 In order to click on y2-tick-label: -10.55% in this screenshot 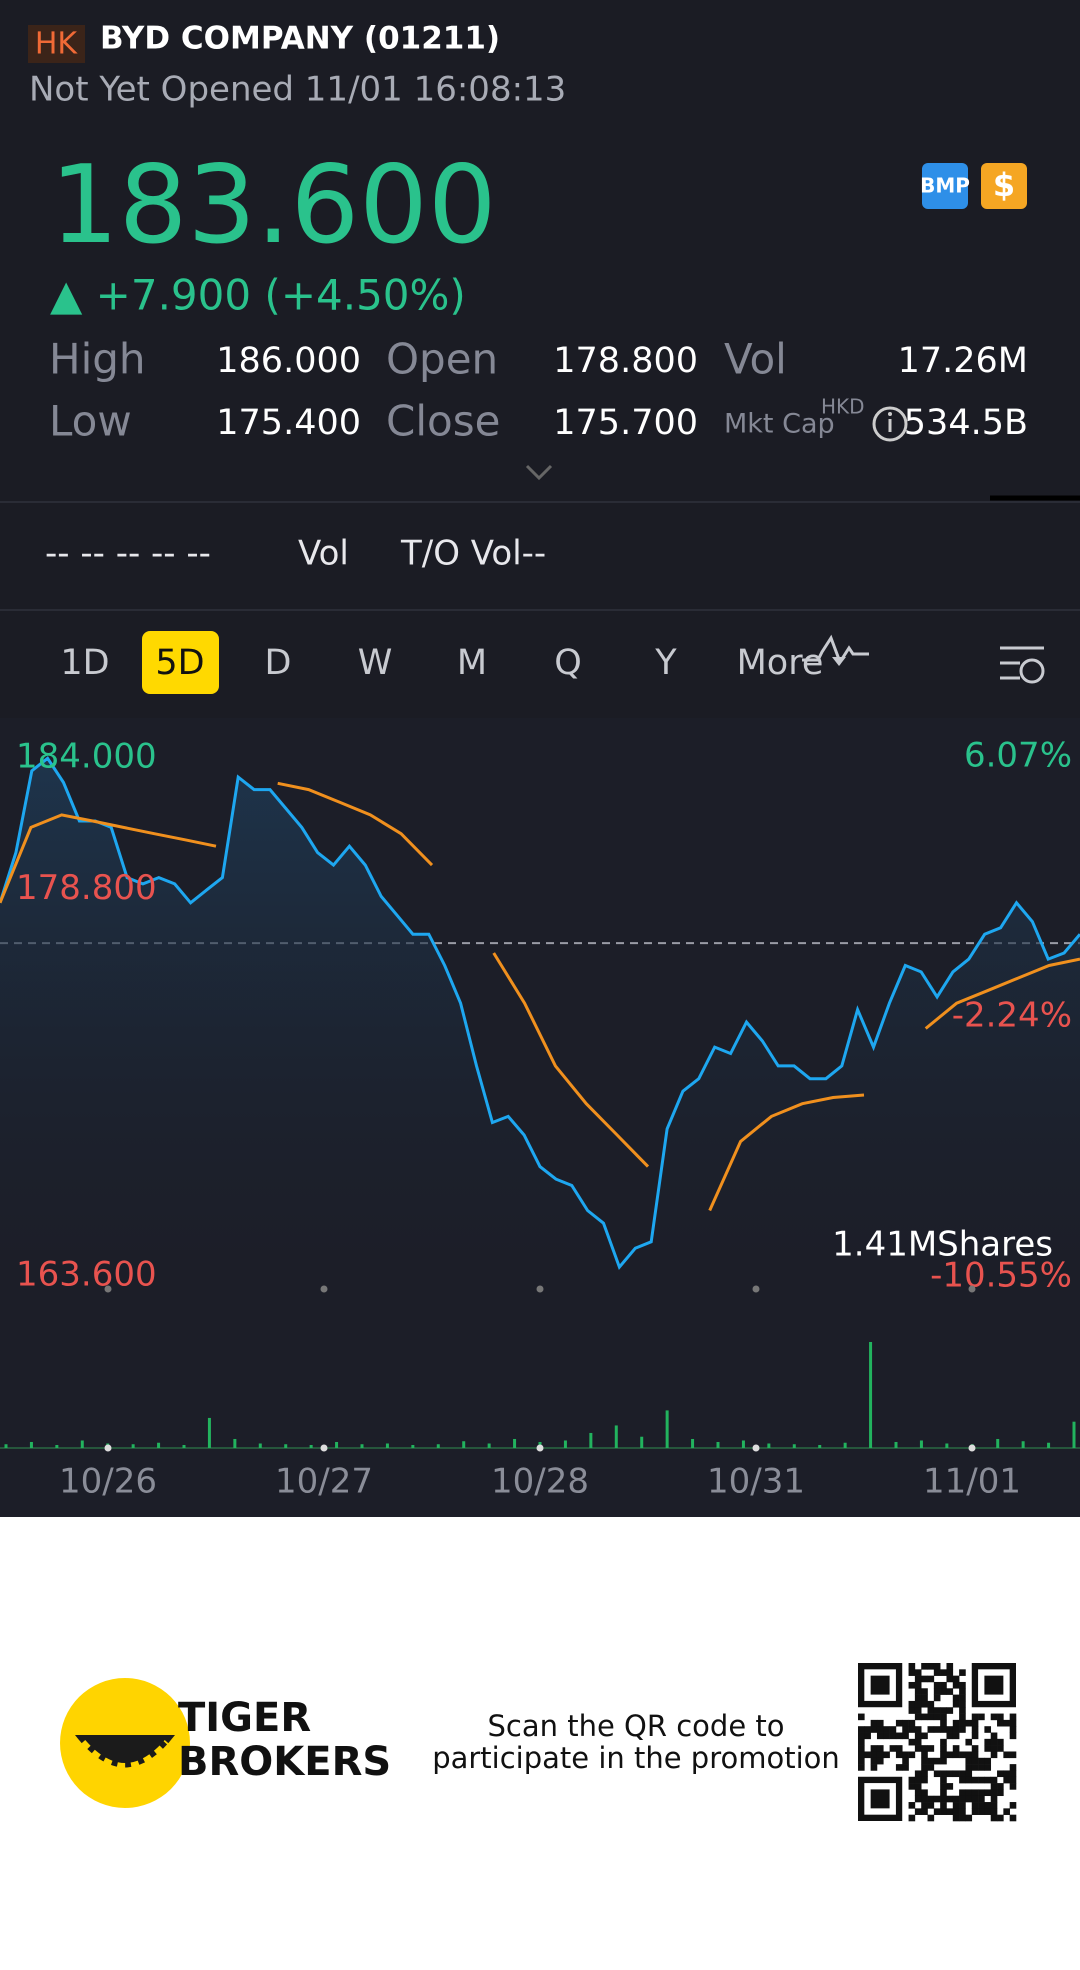, I will do `click(1001, 1276)`.